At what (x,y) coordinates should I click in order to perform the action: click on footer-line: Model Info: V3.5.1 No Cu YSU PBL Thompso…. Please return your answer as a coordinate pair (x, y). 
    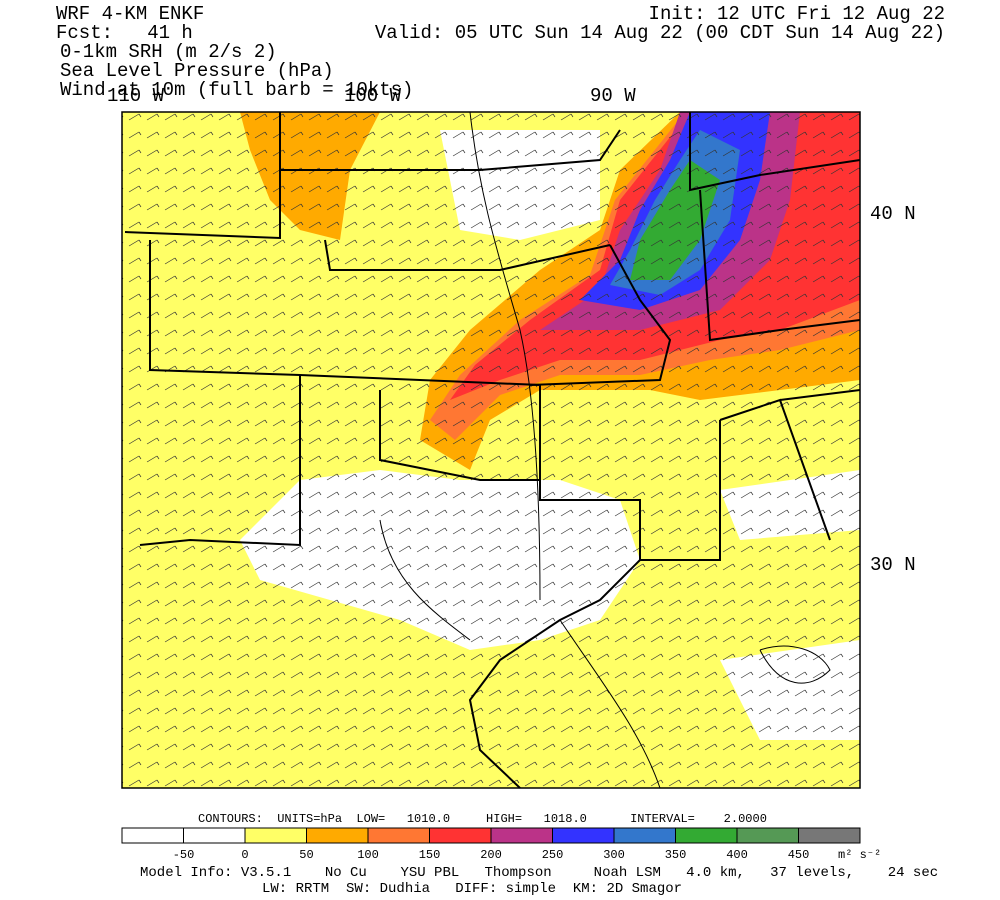
    Looking at the image, I should click on (539, 873).